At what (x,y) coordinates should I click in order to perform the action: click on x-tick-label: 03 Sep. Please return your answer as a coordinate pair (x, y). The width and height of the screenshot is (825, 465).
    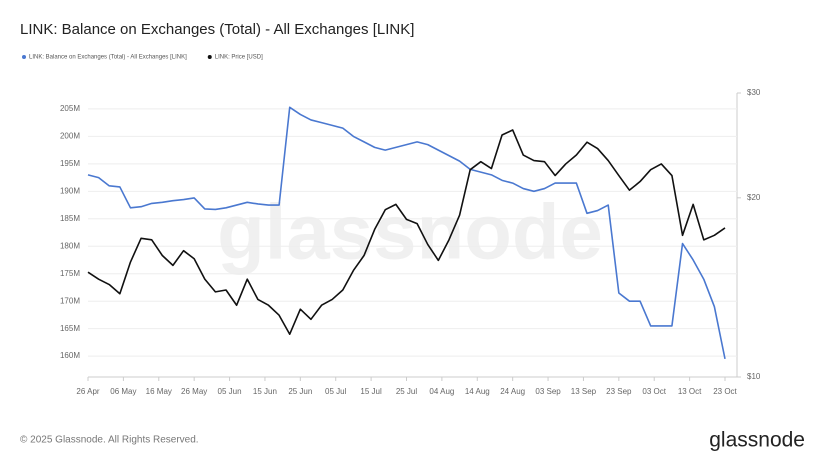
    Looking at the image, I should click on (548, 391).